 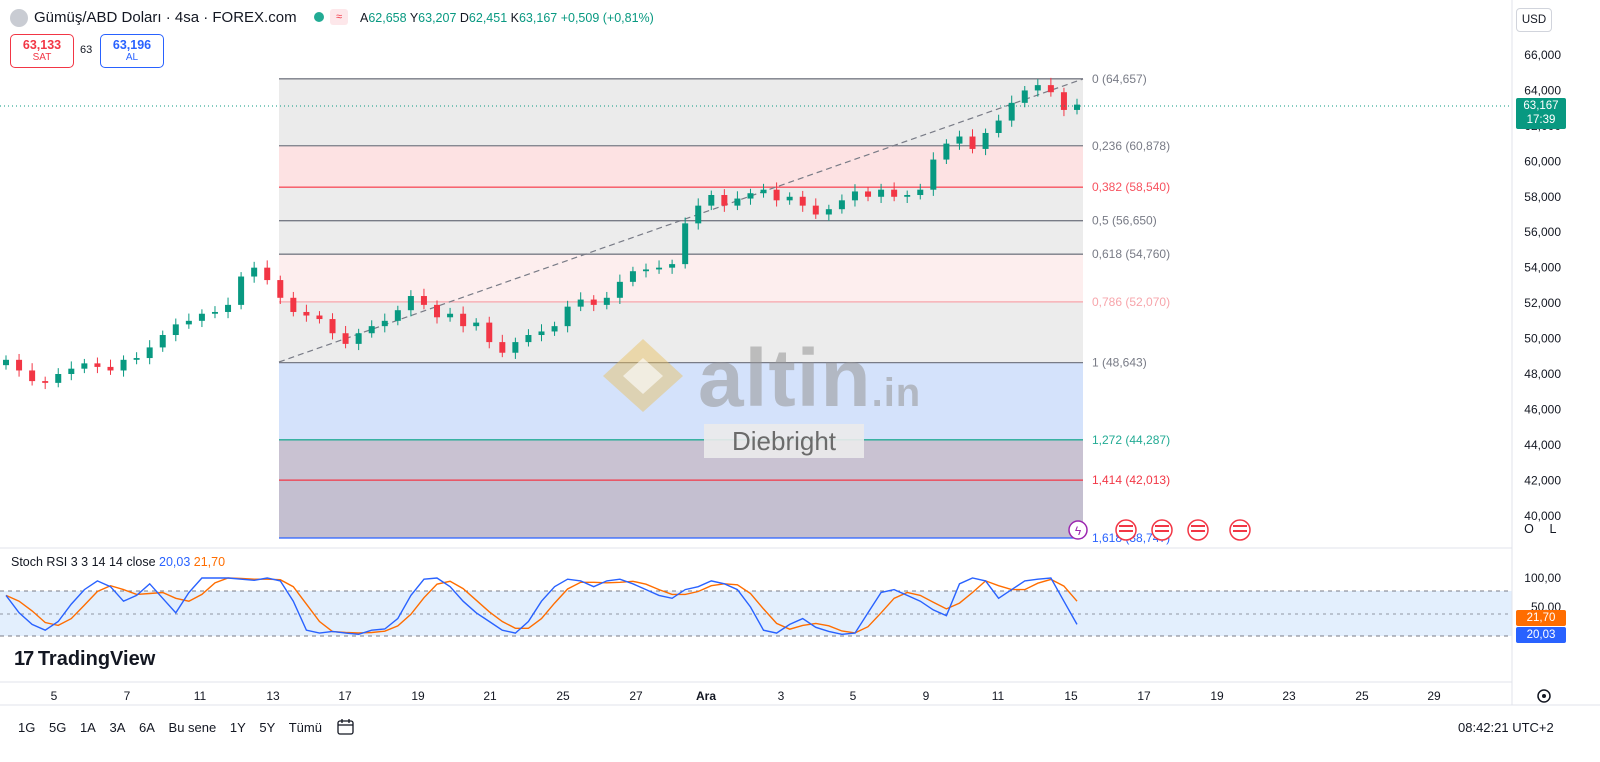 What do you see at coordinates (339, 17) in the screenshot?
I see `indicator-wave-icon: ≈` at bounding box center [339, 17].